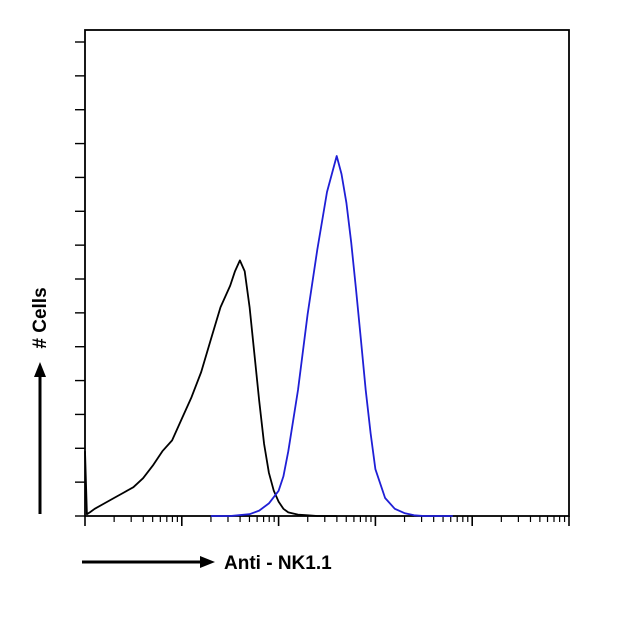 The image size is (628, 617). What do you see at coordinates (278, 563) in the screenshot?
I see `x-axis-label: Anti - NK1.1` at bounding box center [278, 563].